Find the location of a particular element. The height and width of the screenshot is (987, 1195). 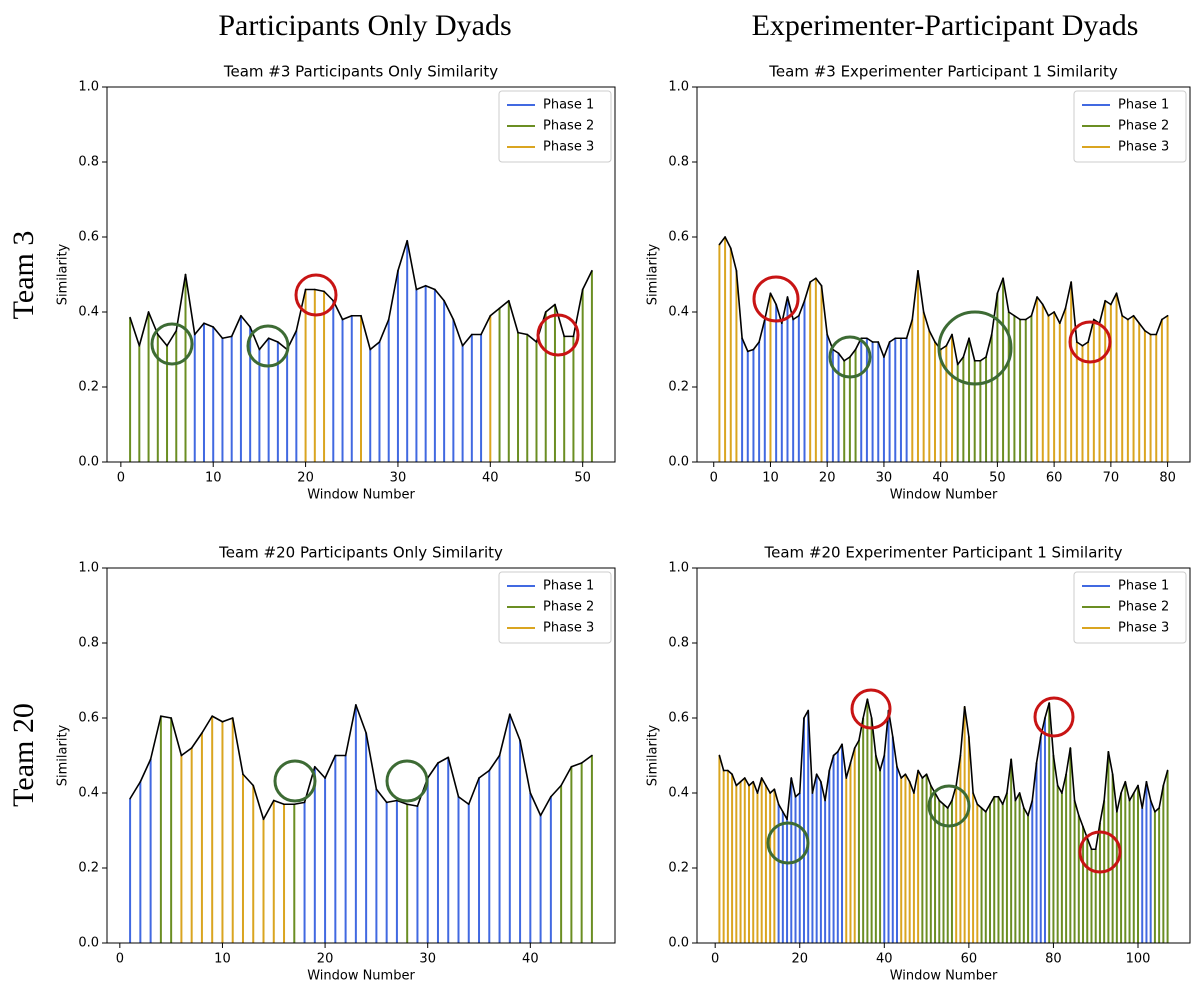

x-axis-label: Window Number is located at coordinates (944, 976).